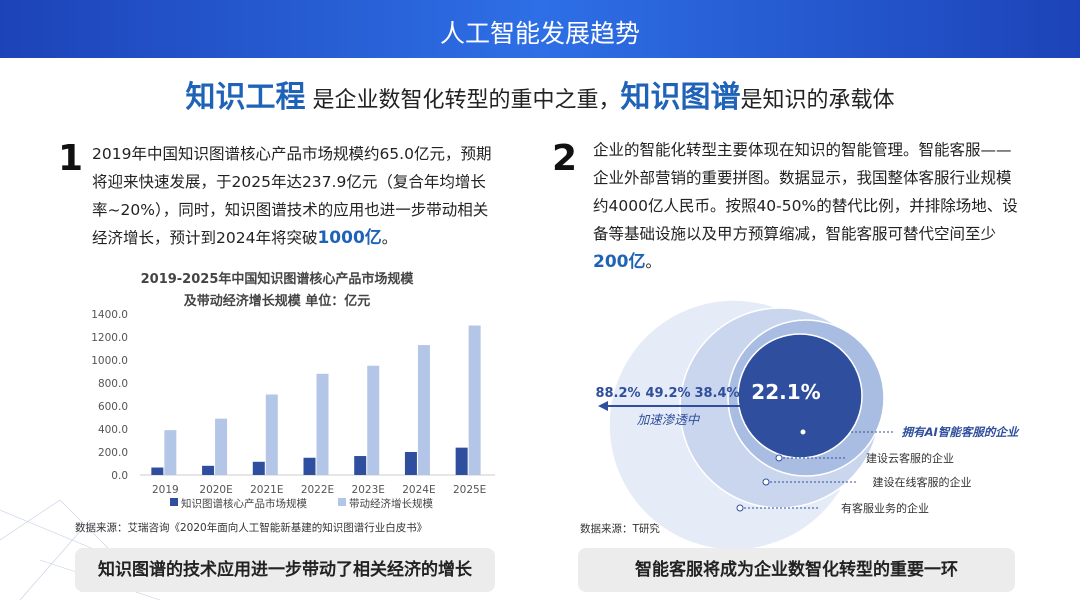  What do you see at coordinates (885, 508) in the screenshot?
I see `ring-label: 有客服业务的企业` at bounding box center [885, 508].